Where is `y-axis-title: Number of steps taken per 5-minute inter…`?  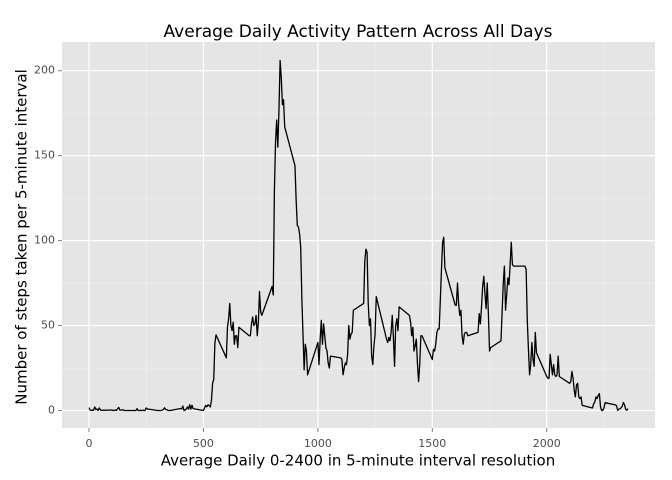
y-axis-title: Number of steps taken per 5-minute inter… is located at coordinates (22, 237).